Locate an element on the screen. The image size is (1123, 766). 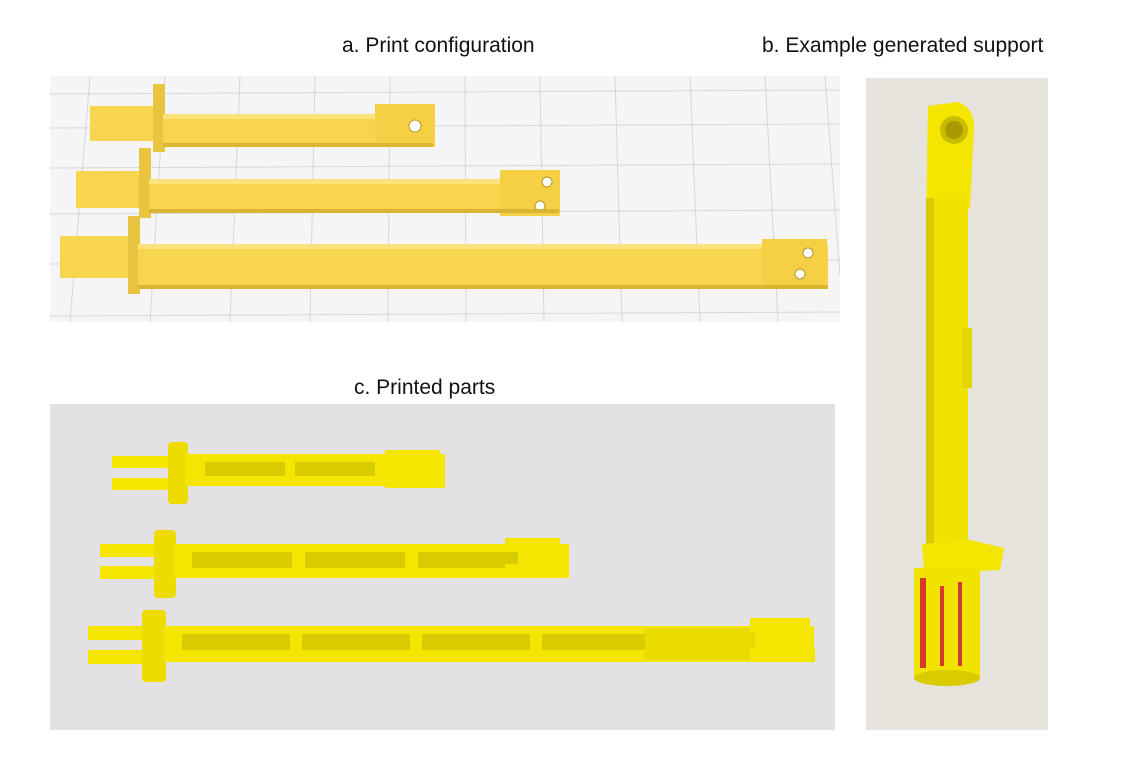
caption-printed-parts: c. Printed parts is located at coordinates (425, 387).